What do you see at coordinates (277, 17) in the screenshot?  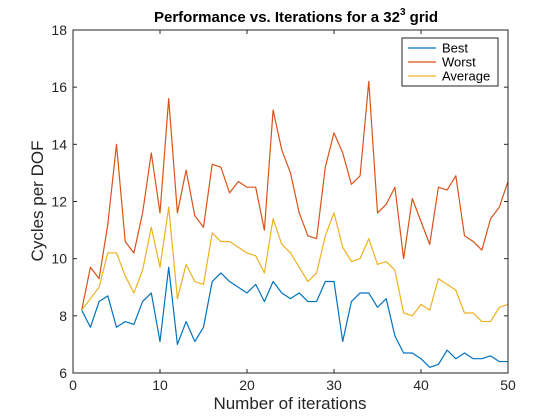 I see `chart-title-main: Performance vs. Iterations for a 32` at bounding box center [277, 17].